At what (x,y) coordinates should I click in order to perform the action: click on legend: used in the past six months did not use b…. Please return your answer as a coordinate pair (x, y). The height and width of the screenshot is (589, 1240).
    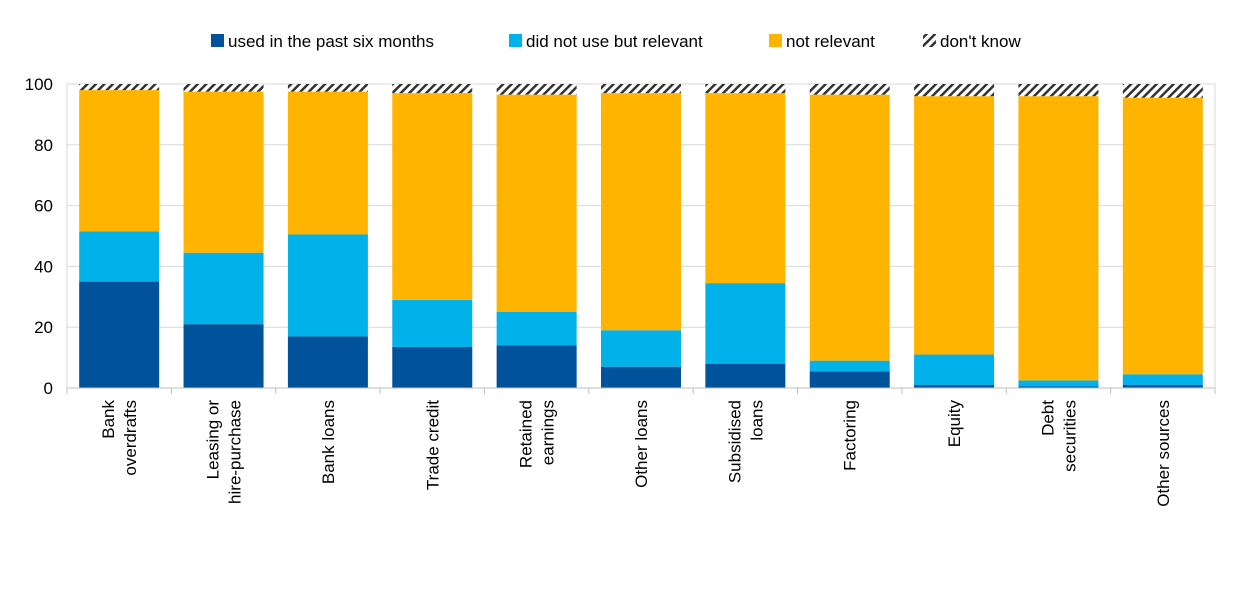
    Looking at the image, I should click on (616, 41).